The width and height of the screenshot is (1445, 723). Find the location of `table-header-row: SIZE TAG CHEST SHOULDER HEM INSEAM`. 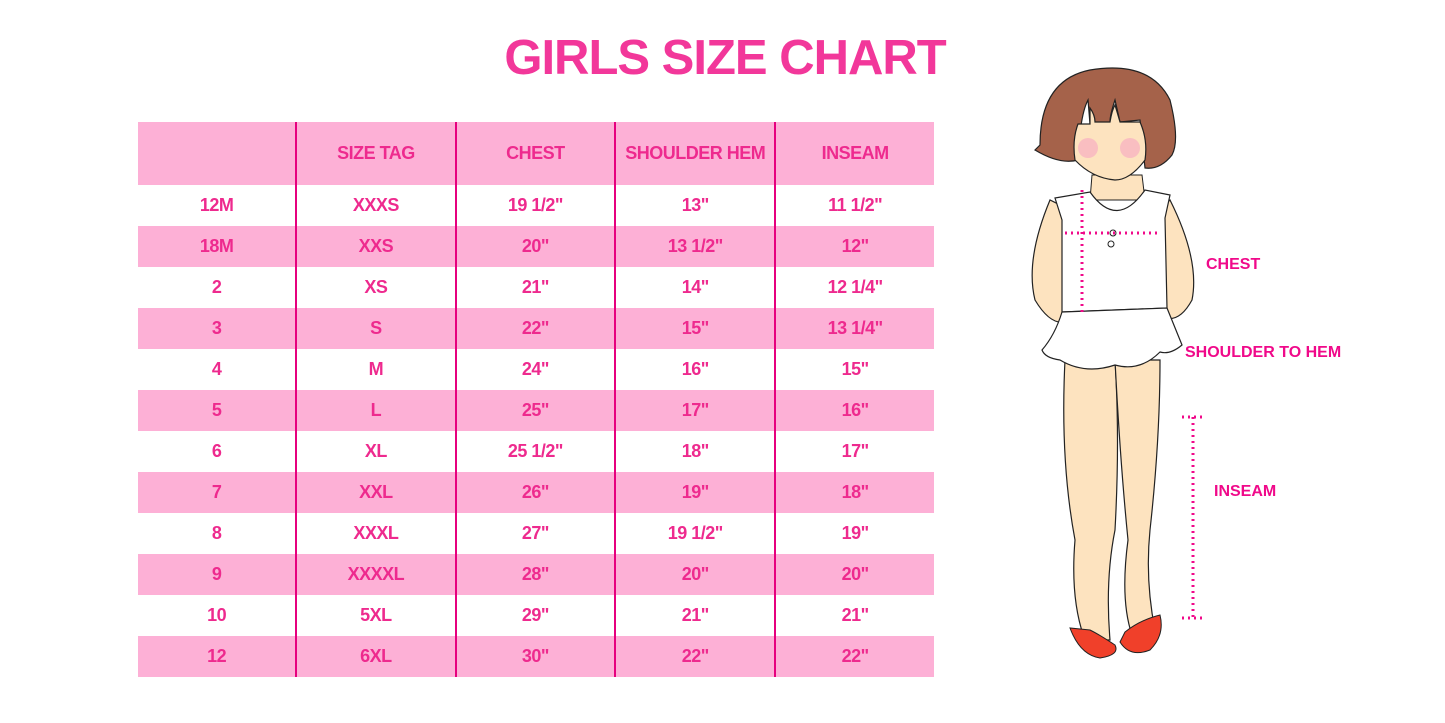

table-header-row: SIZE TAG CHEST SHOULDER HEM INSEAM is located at coordinates (536, 153).